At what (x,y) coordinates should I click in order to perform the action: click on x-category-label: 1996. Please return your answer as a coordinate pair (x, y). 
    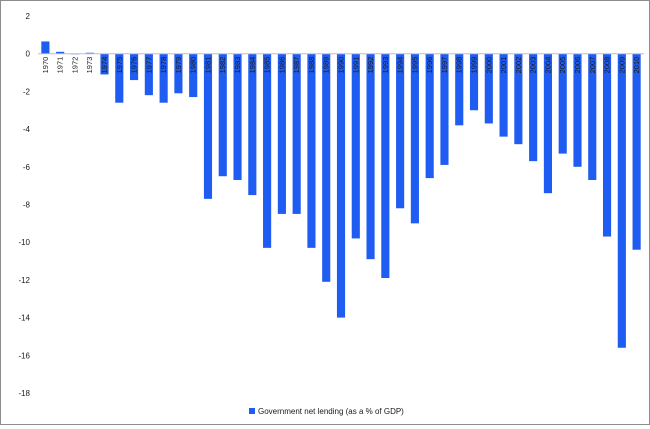
    Looking at the image, I should click on (429, 65).